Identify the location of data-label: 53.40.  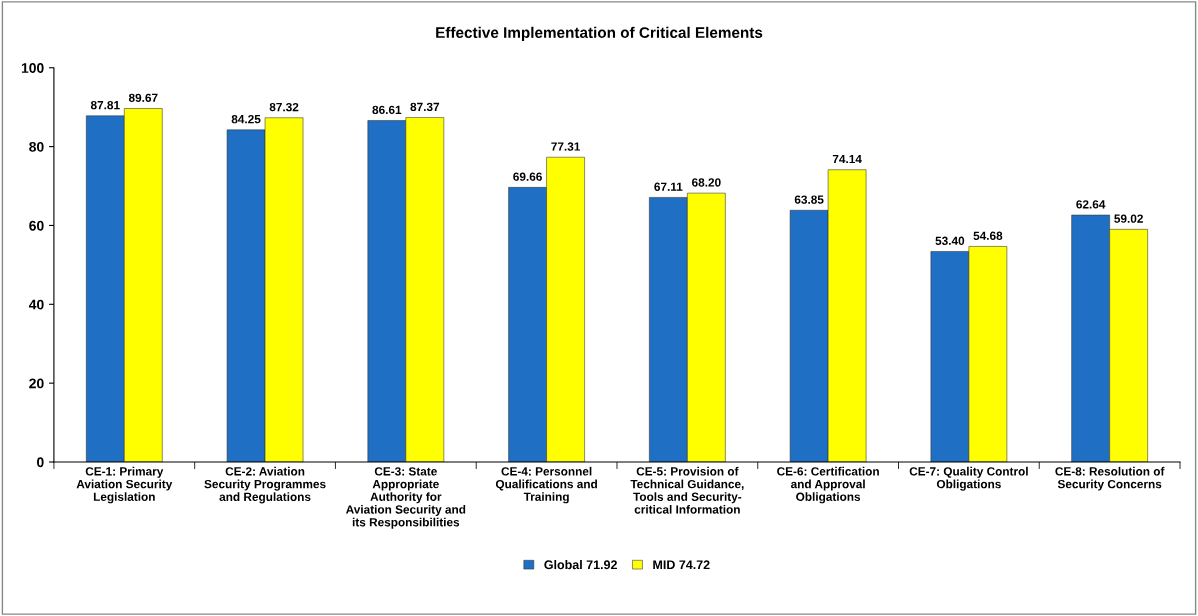
(950, 240).